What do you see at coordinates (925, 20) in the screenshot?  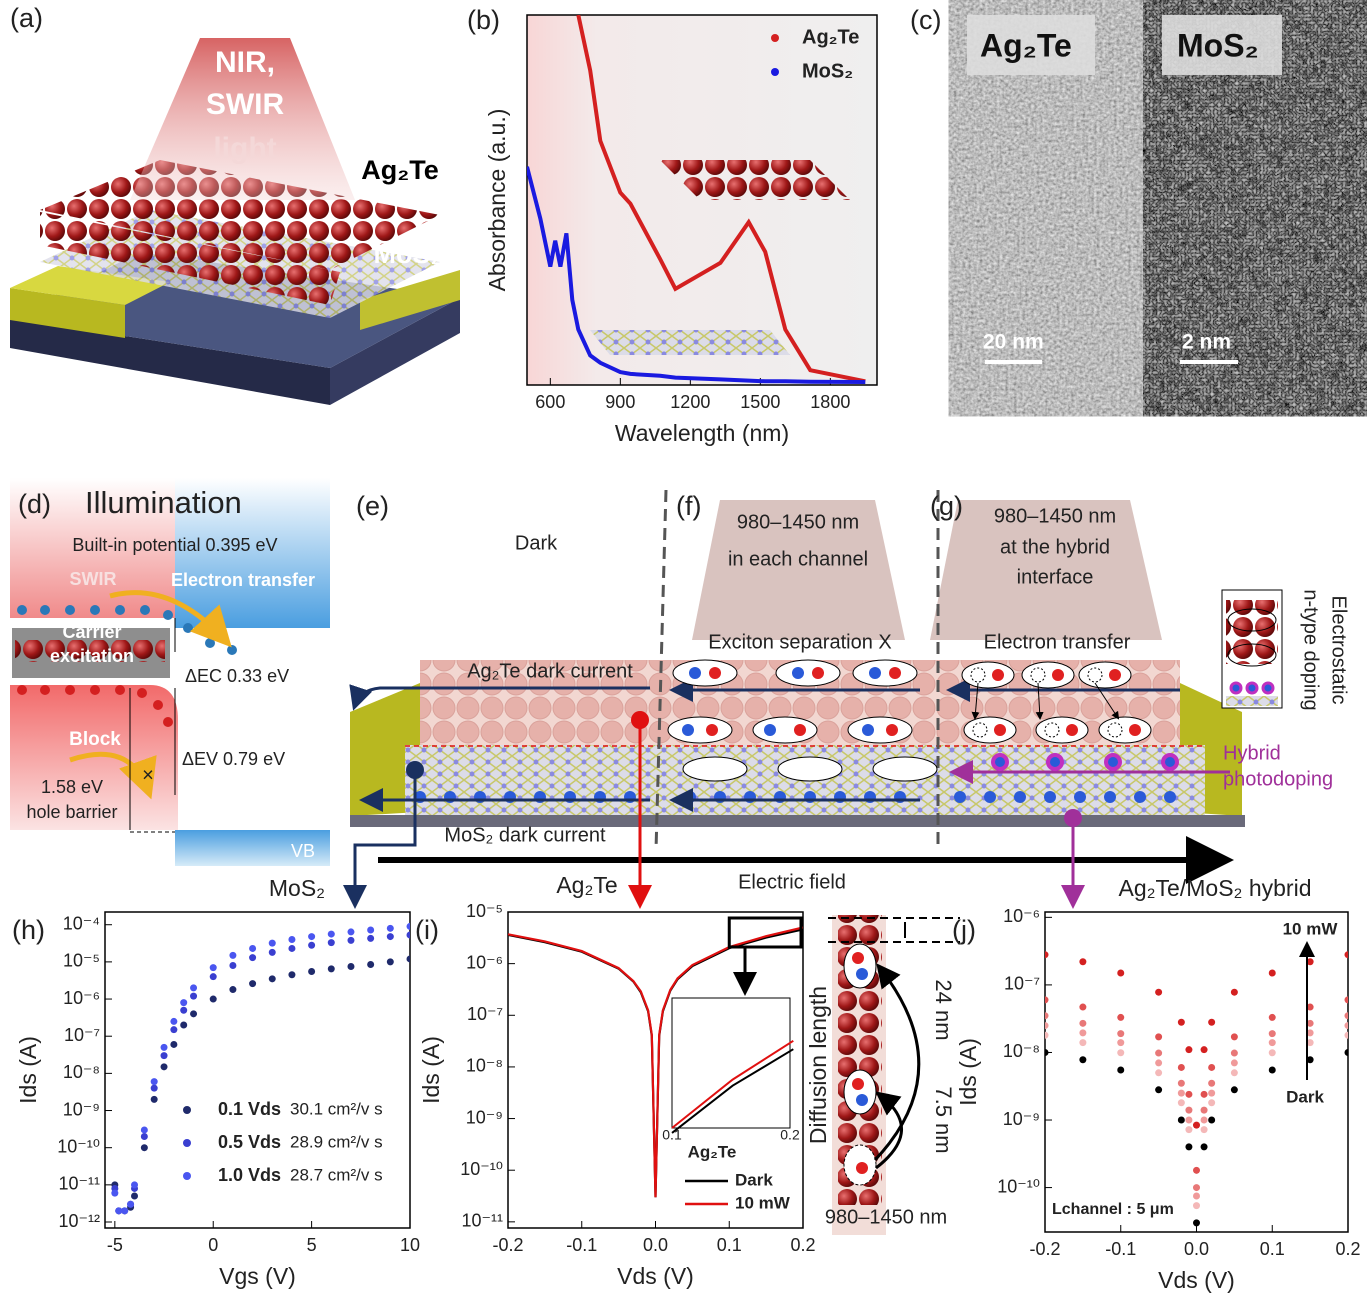 I see `panel-label: (c)` at bounding box center [925, 20].